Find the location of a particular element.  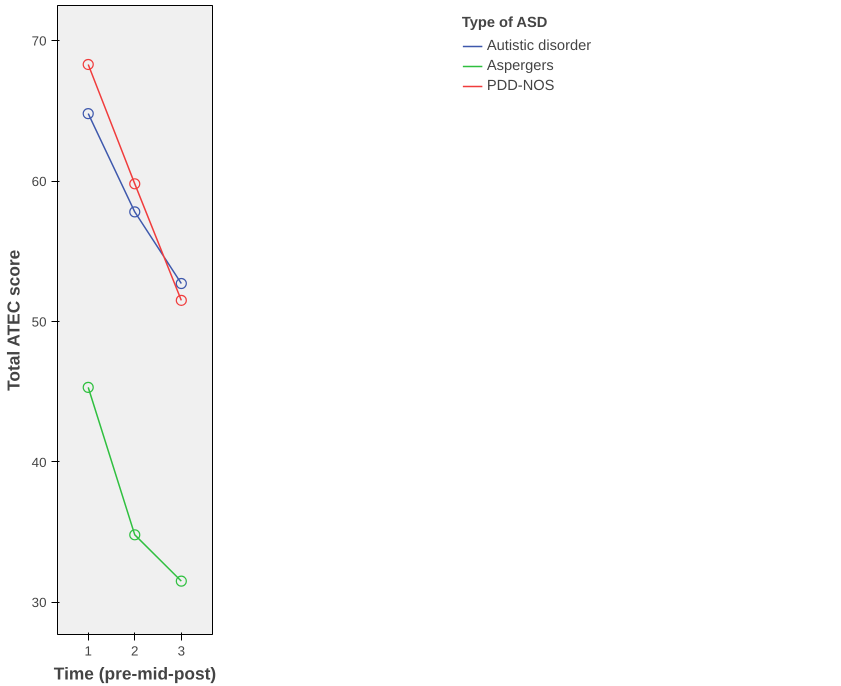

legend-title: Type of ASD is located at coordinates (505, 23).